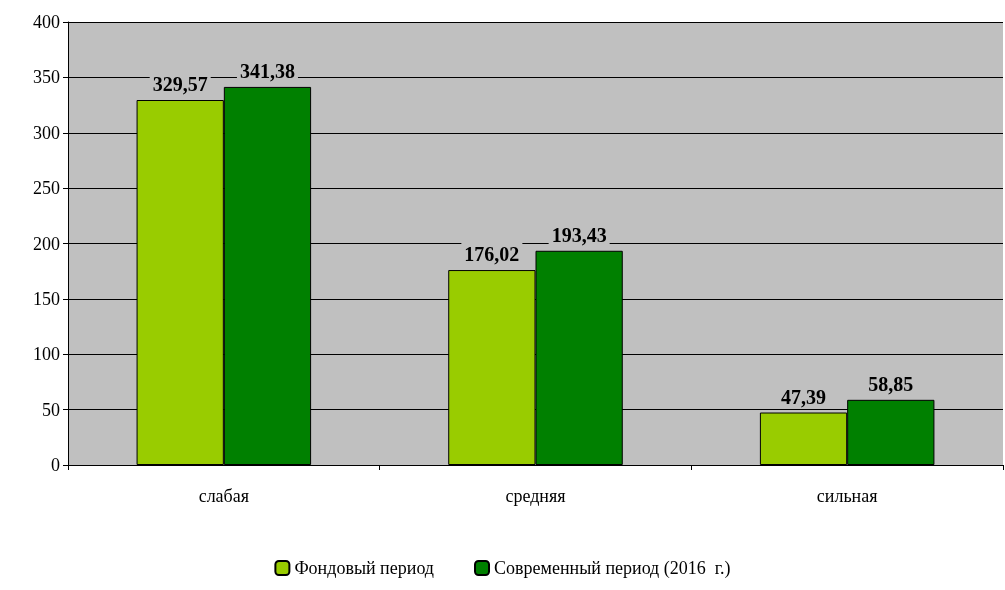 Image resolution: width=1005 pixels, height=590 pixels. I want to click on legend-label: Фондовый период, so click(364, 568).